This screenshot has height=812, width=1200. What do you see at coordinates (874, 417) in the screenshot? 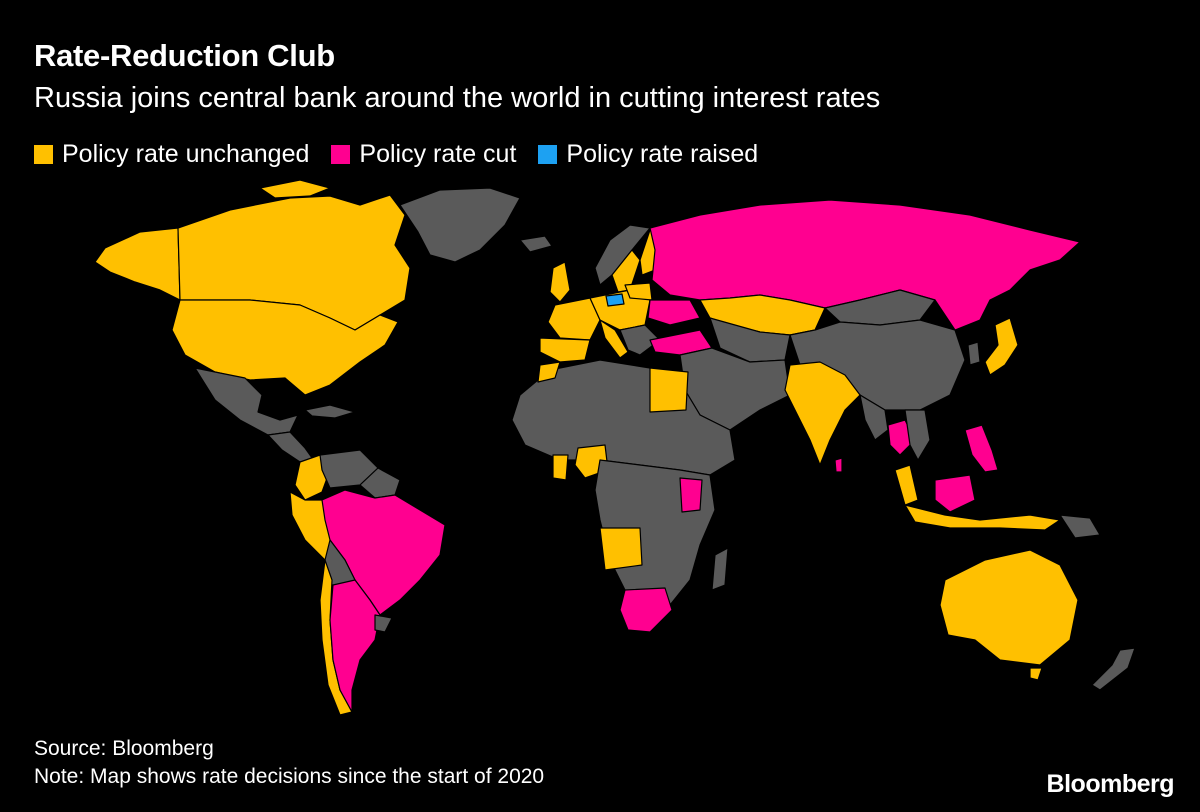
I see `region-myanmar` at bounding box center [874, 417].